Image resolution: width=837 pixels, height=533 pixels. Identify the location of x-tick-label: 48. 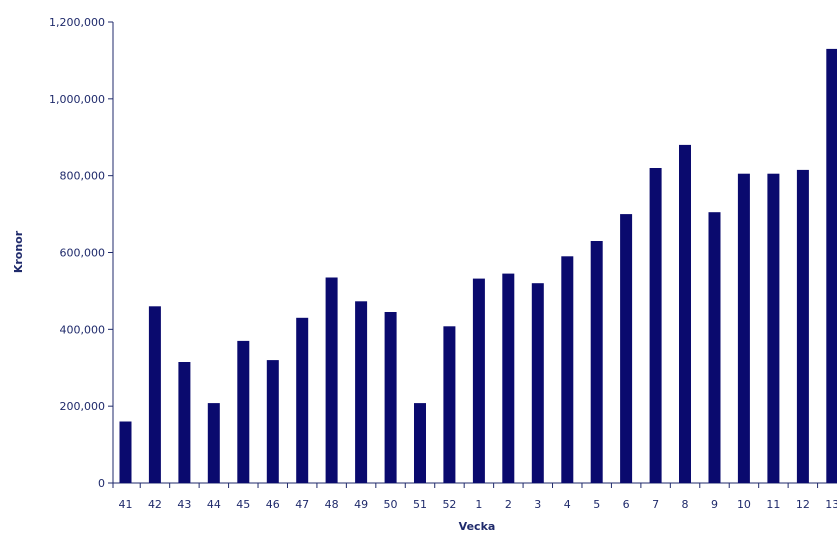
(332, 504).